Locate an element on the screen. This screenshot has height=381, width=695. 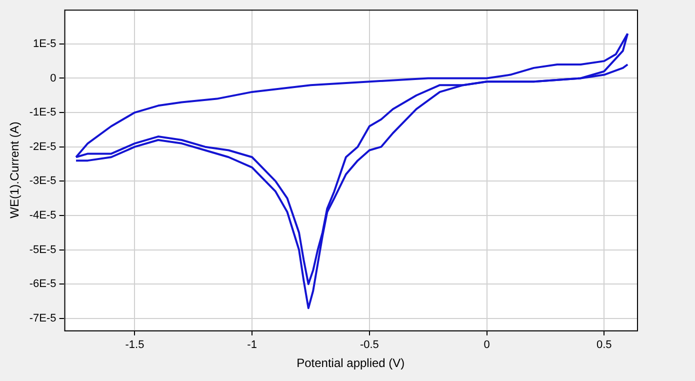
y-tick-label: -4E-5 is located at coordinates (42, 215).